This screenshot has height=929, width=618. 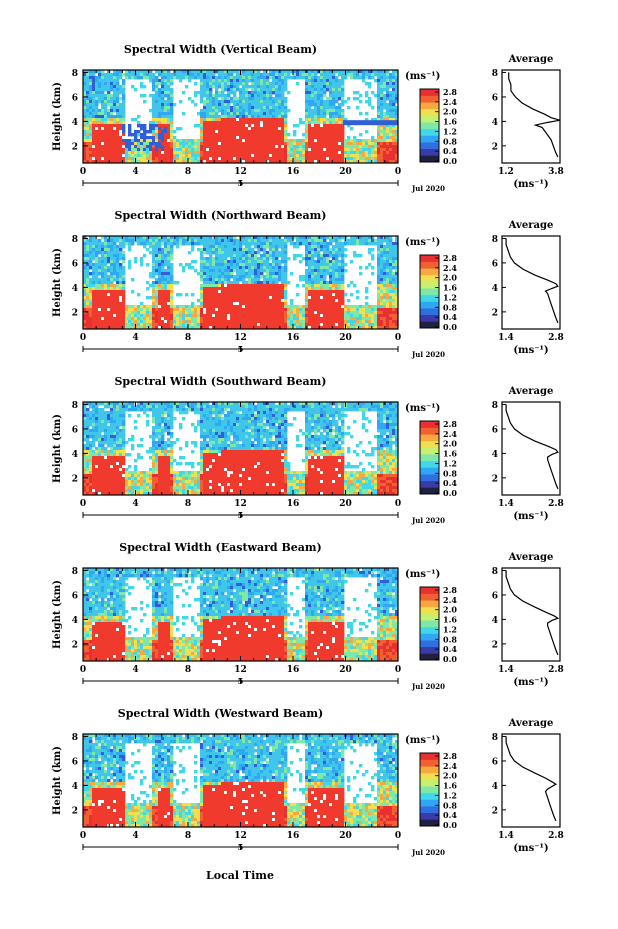 What do you see at coordinates (450, 825) in the screenshot?
I see `colorbar-tick-label: 0.0` at bounding box center [450, 825].